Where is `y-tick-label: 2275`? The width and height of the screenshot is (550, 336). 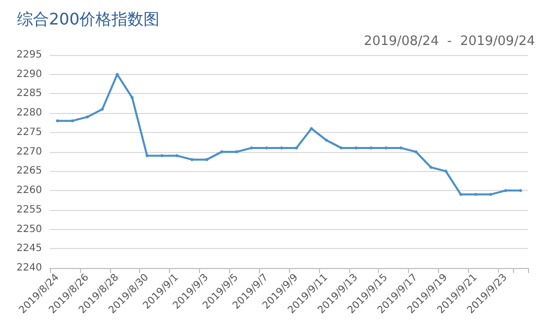 y-tick-label: 2275 is located at coordinates (29, 132).